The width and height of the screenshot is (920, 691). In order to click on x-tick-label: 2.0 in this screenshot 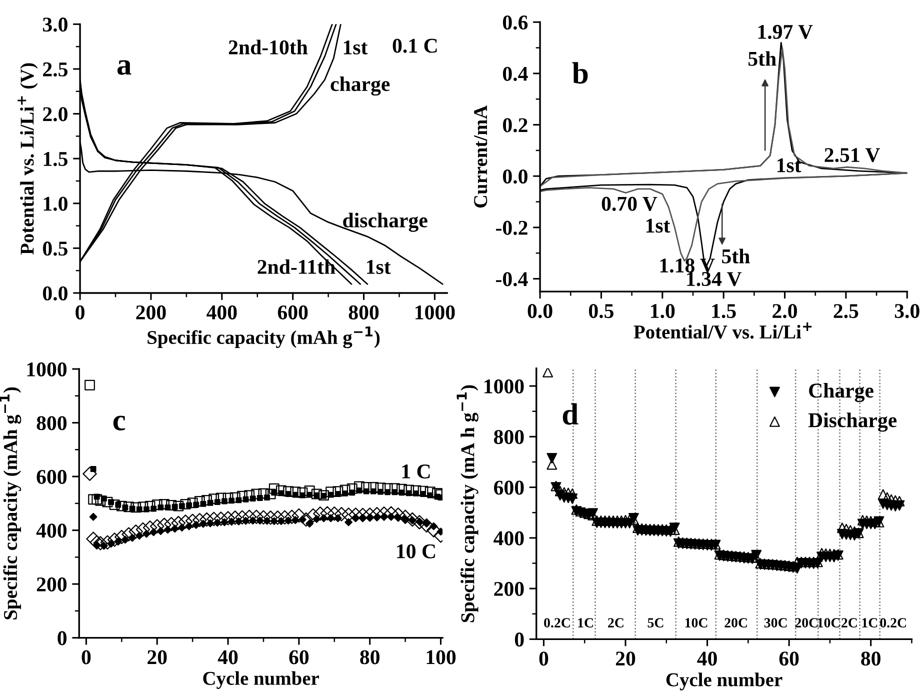, I will do `click(784, 311)`.